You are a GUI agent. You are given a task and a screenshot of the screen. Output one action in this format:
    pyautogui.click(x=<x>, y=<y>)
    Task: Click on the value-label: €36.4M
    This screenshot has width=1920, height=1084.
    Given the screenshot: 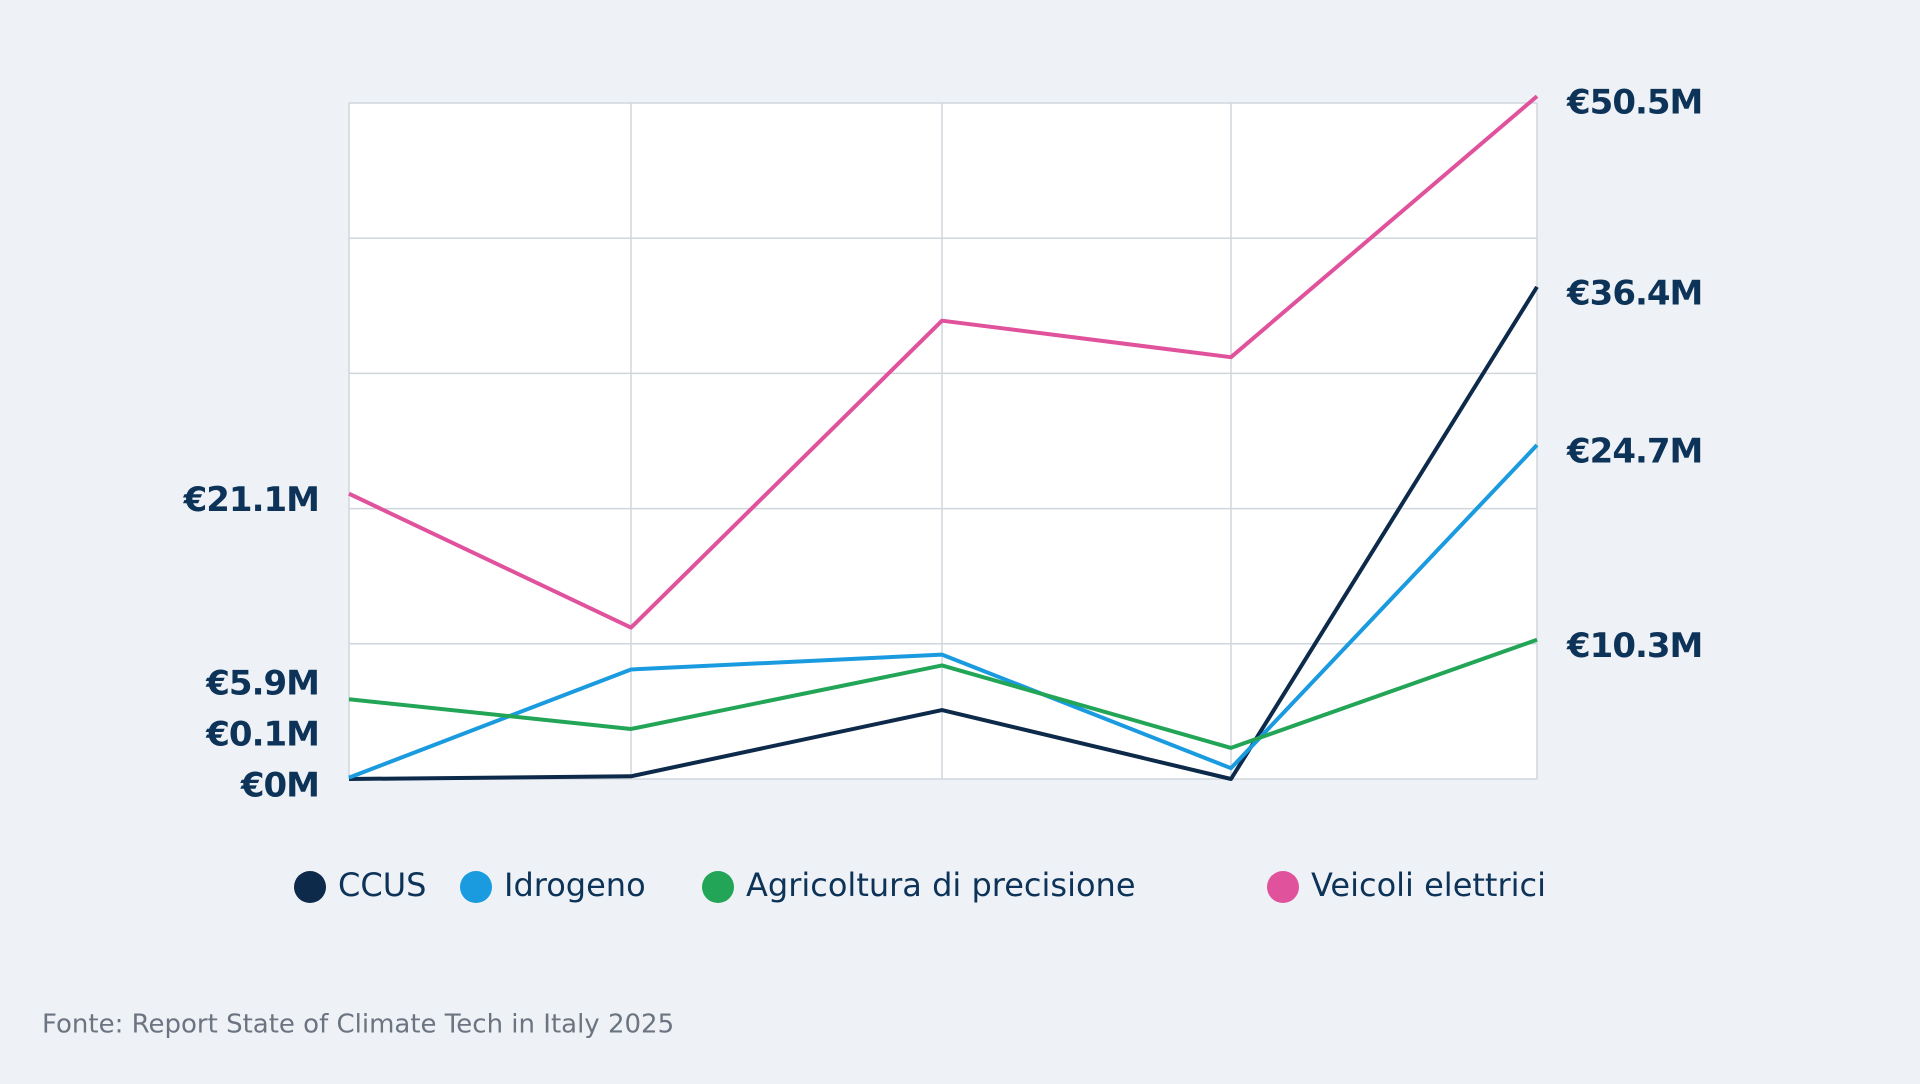 What is the action you would take?
    pyautogui.click(x=1634, y=293)
    